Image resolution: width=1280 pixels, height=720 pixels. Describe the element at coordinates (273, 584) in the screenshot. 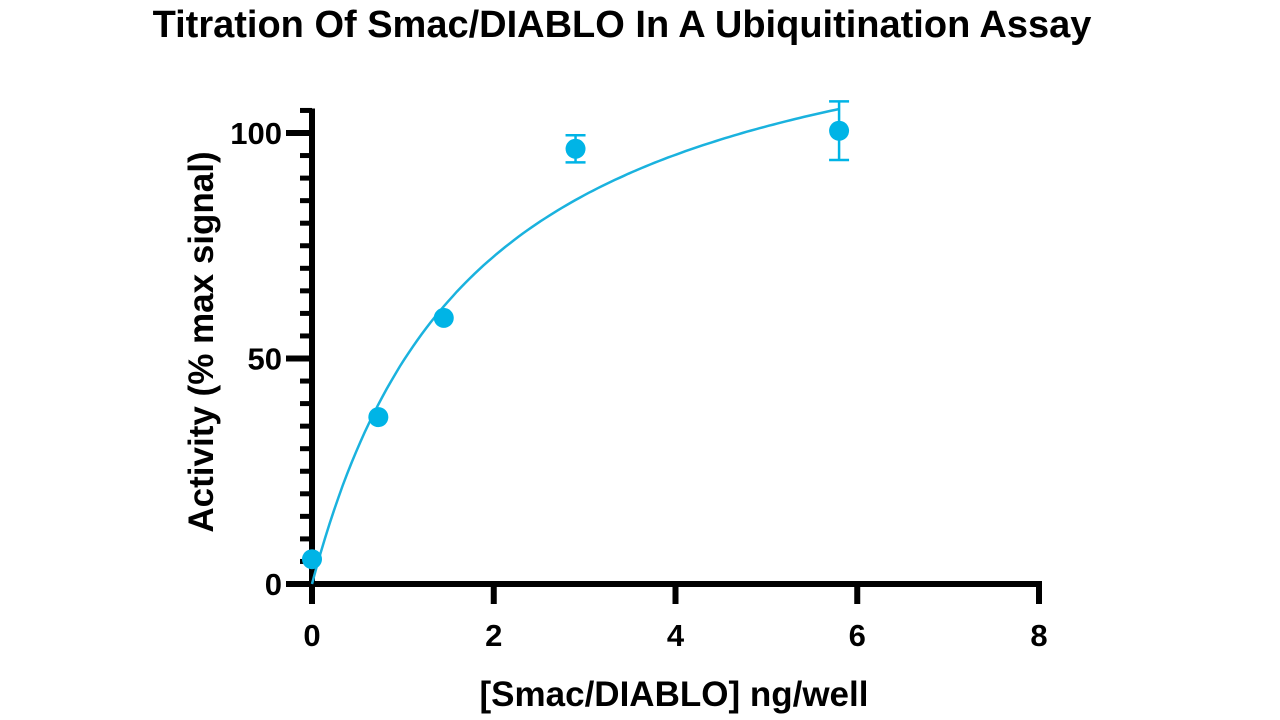

I see `y-tick-label: 0` at that location.